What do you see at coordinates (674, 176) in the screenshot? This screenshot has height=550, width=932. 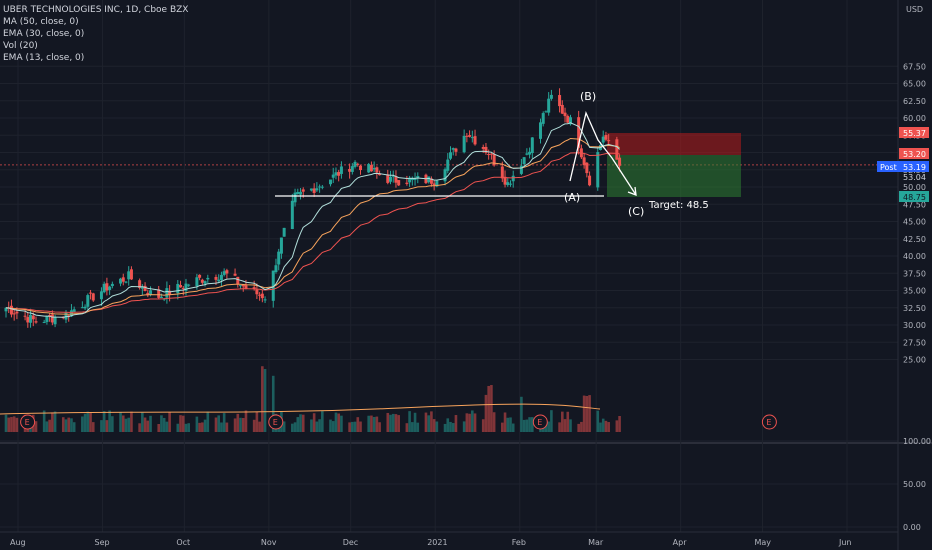 I see `profit-target-zone` at bounding box center [674, 176].